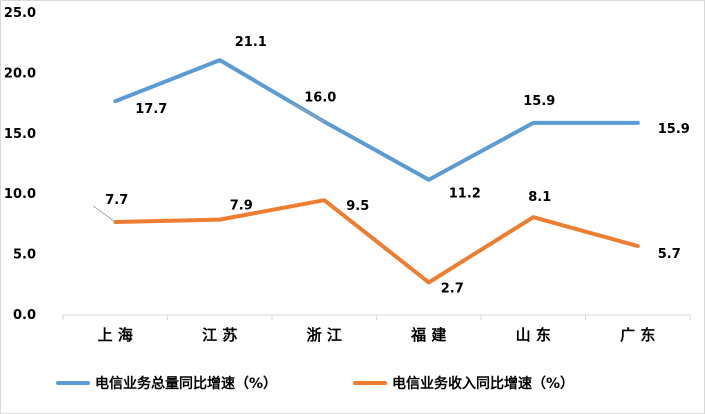 This screenshot has width=705, height=414. Describe the element at coordinates (465, 194) in the screenshot. I see `data-label: 11.2` at that location.